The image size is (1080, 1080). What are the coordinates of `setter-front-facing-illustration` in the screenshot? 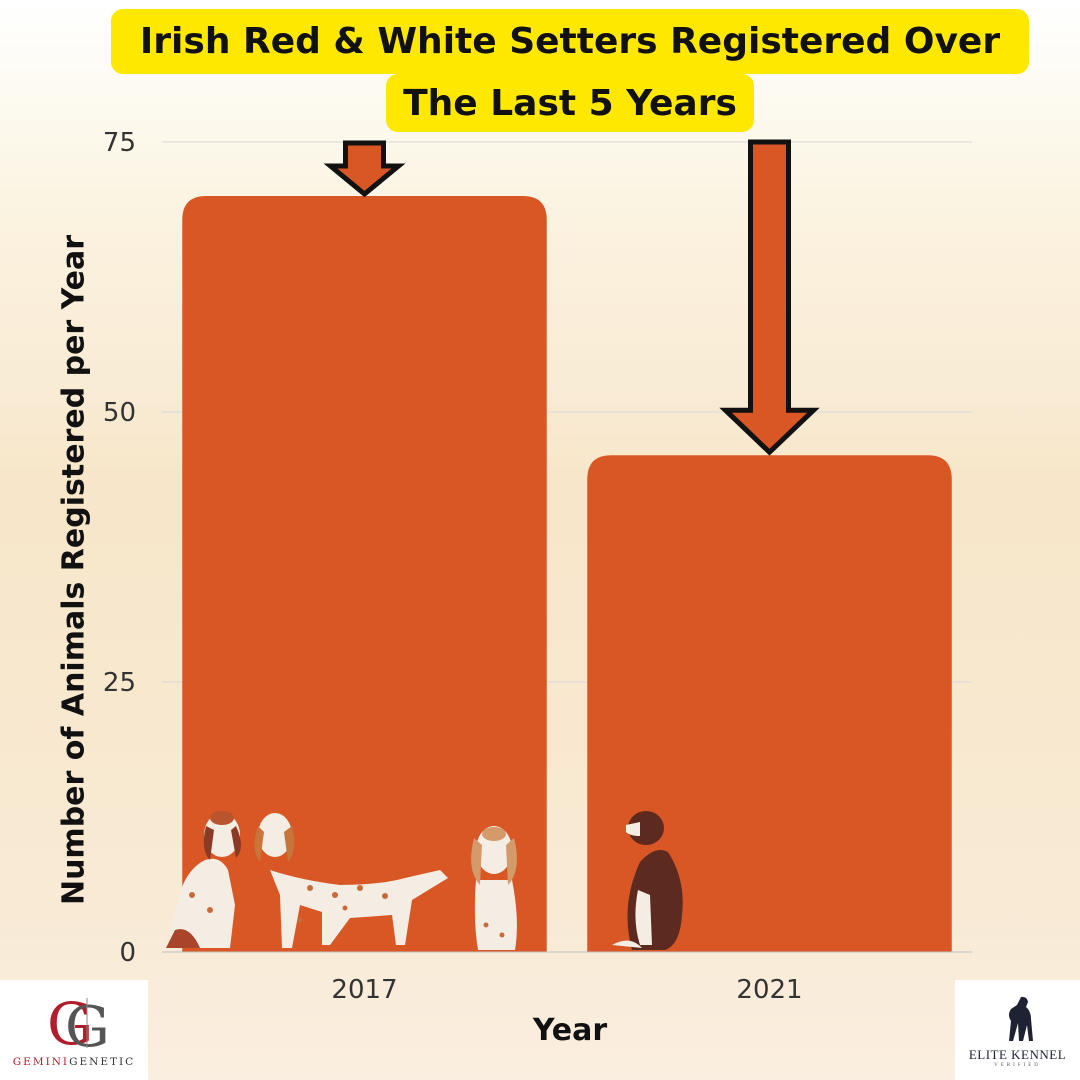 It's located at (494, 888).